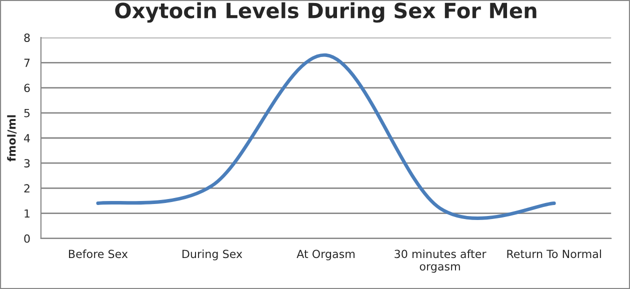 Image resolution: width=630 pixels, height=289 pixels. What do you see at coordinates (212, 255) in the screenshot?
I see `x-tick-label: During Sex` at bounding box center [212, 255].